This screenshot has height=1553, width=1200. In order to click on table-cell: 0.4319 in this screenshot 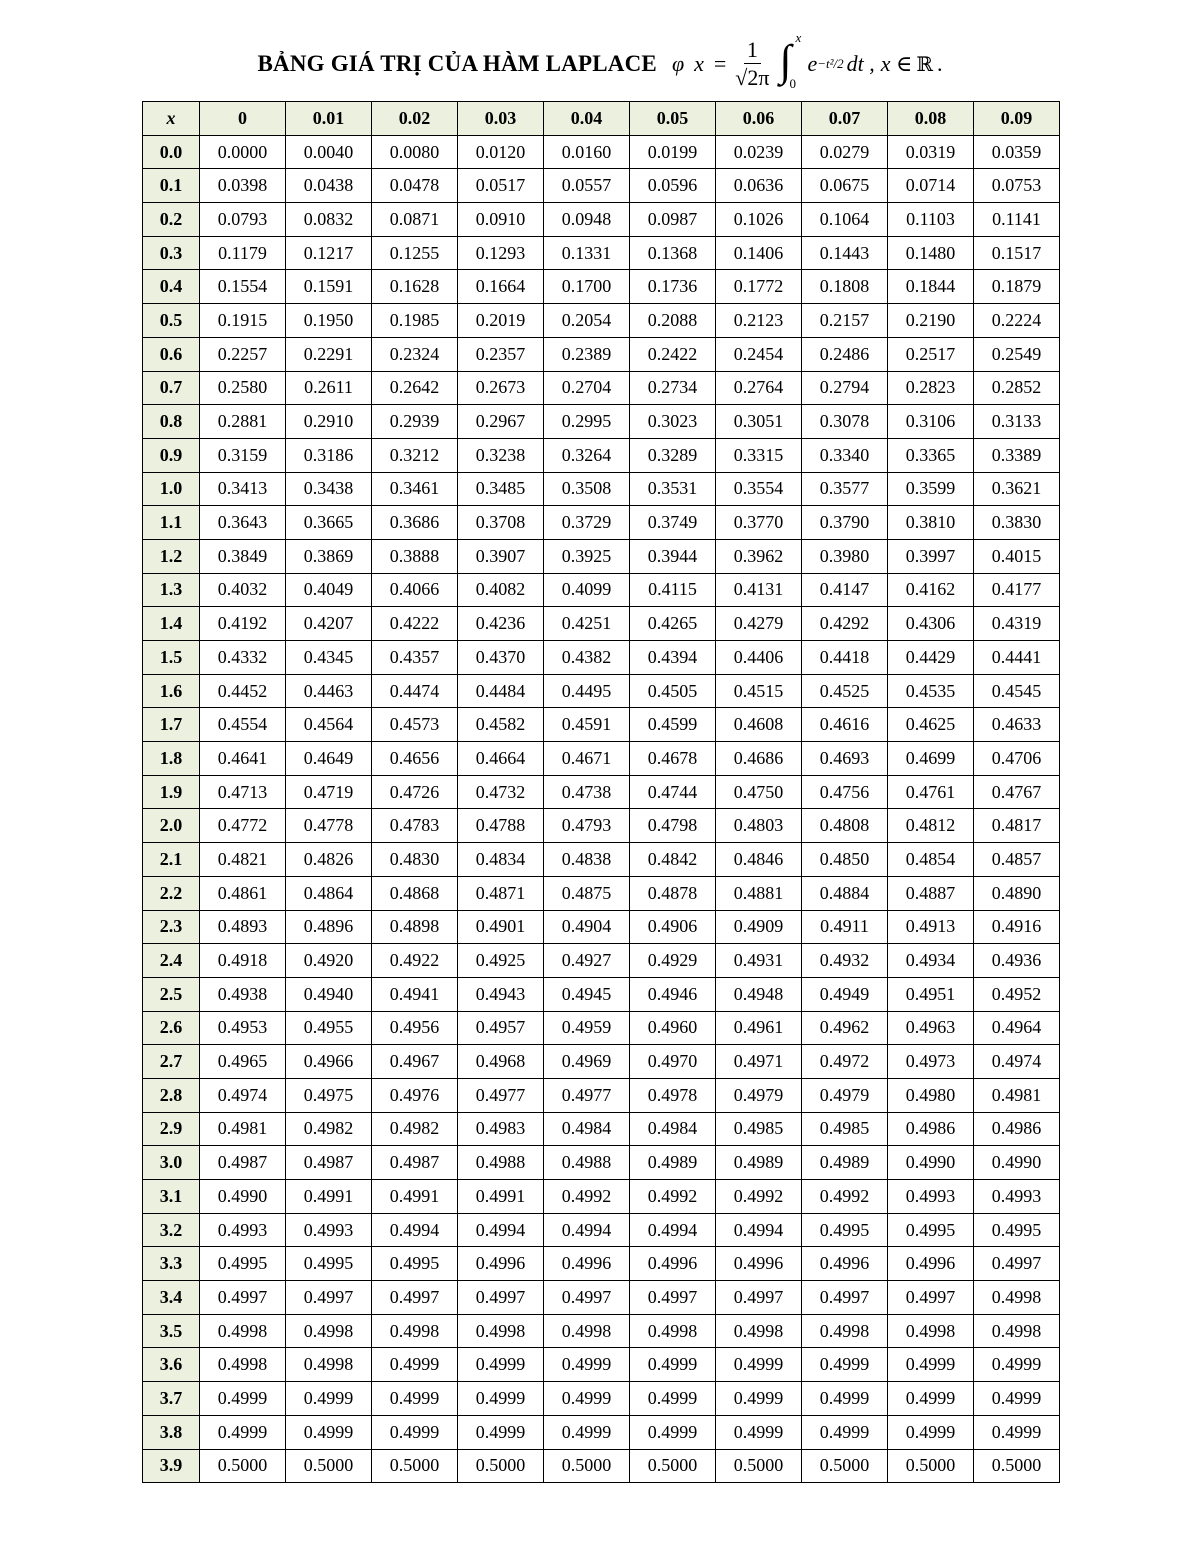, I will do `click(1016, 623)`.